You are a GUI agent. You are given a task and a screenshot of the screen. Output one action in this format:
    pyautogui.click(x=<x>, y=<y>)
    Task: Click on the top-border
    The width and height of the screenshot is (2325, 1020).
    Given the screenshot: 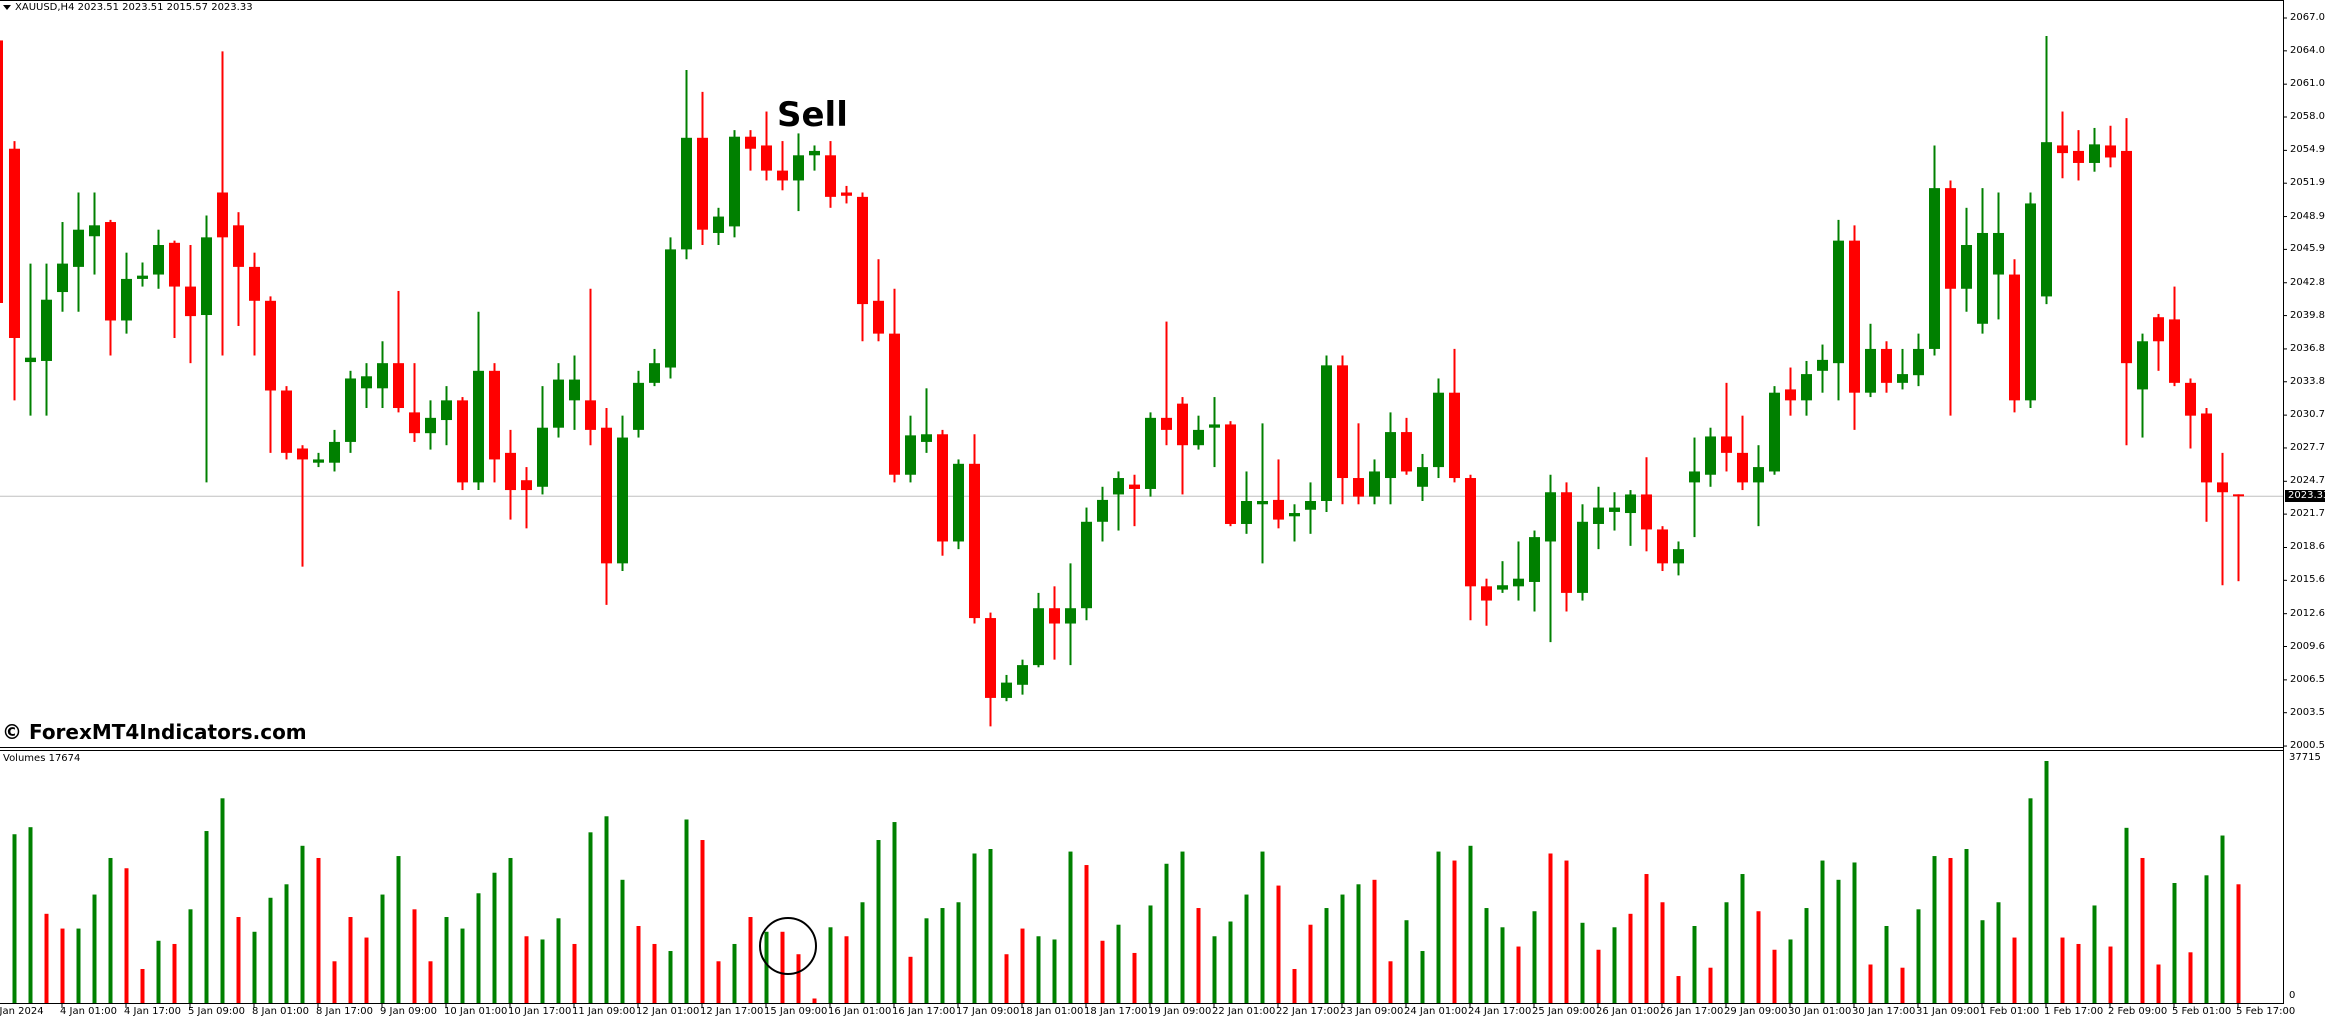 What is the action you would take?
    pyautogui.click(x=1142, y=0)
    